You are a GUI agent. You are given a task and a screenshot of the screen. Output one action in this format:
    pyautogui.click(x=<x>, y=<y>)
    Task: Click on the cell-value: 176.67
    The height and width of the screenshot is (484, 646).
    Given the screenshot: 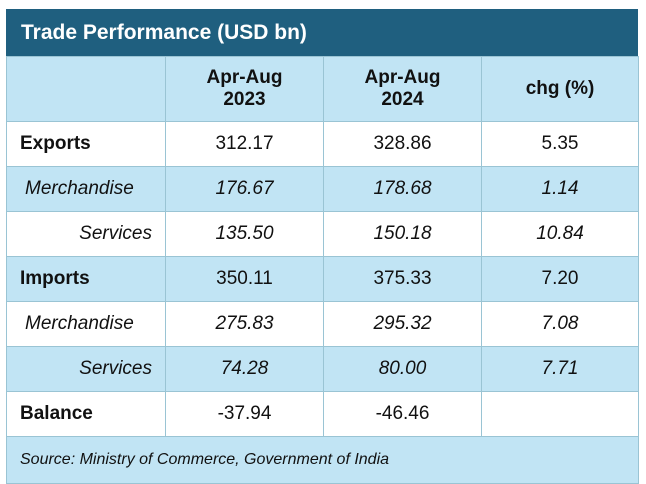 What is the action you would take?
    pyautogui.click(x=244, y=189)
    